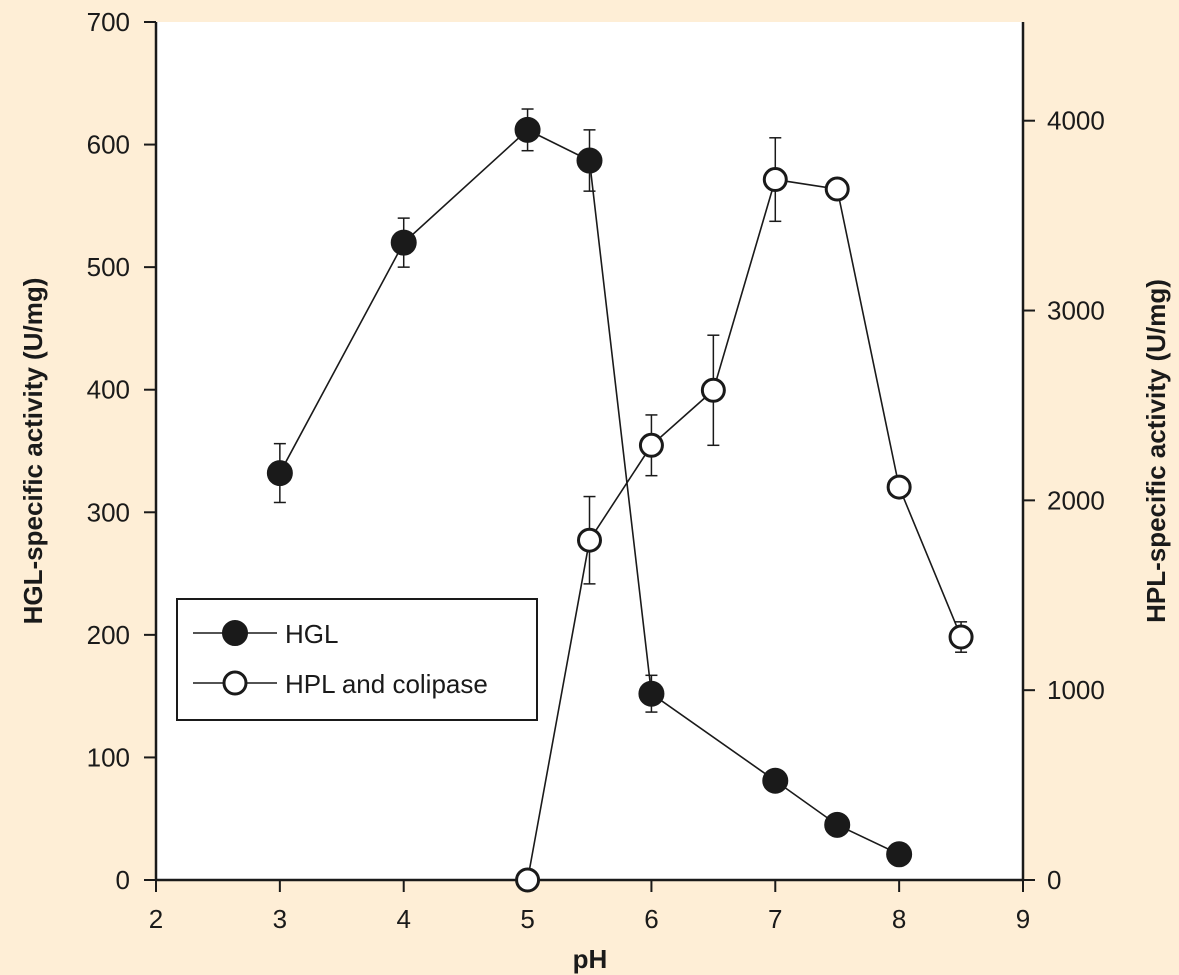  What do you see at coordinates (386, 684) in the screenshot?
I see `legend-label-hpl: HPL and colipase` at bounding box center [386, 684].